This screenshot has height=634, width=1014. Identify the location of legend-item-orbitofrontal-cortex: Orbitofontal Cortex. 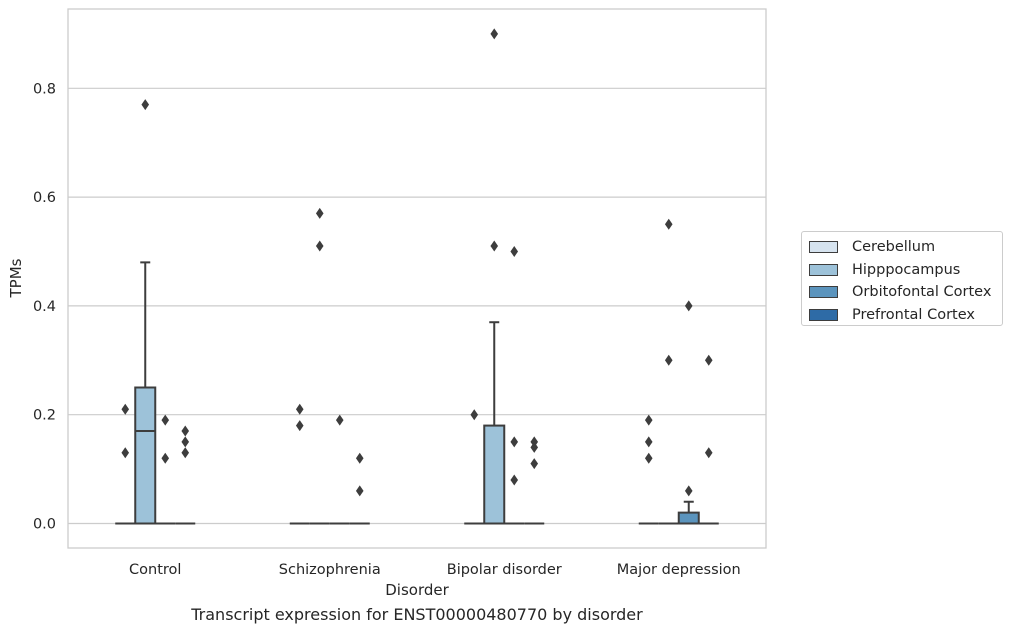
(905, 292).